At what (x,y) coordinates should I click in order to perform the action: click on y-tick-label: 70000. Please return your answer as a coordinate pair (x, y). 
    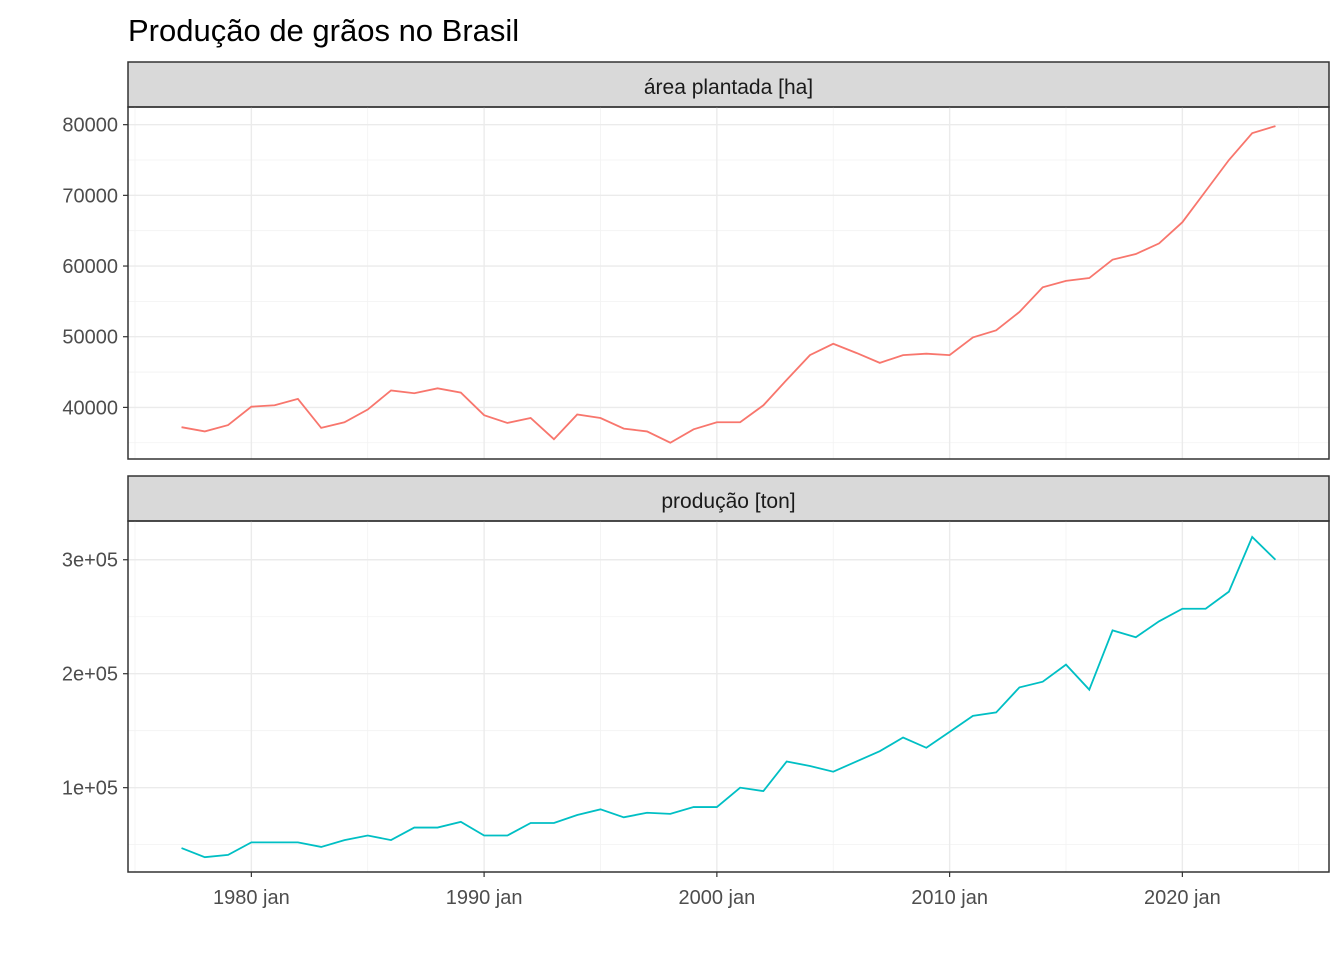
    Looking at the image, I should click on (90, 196).